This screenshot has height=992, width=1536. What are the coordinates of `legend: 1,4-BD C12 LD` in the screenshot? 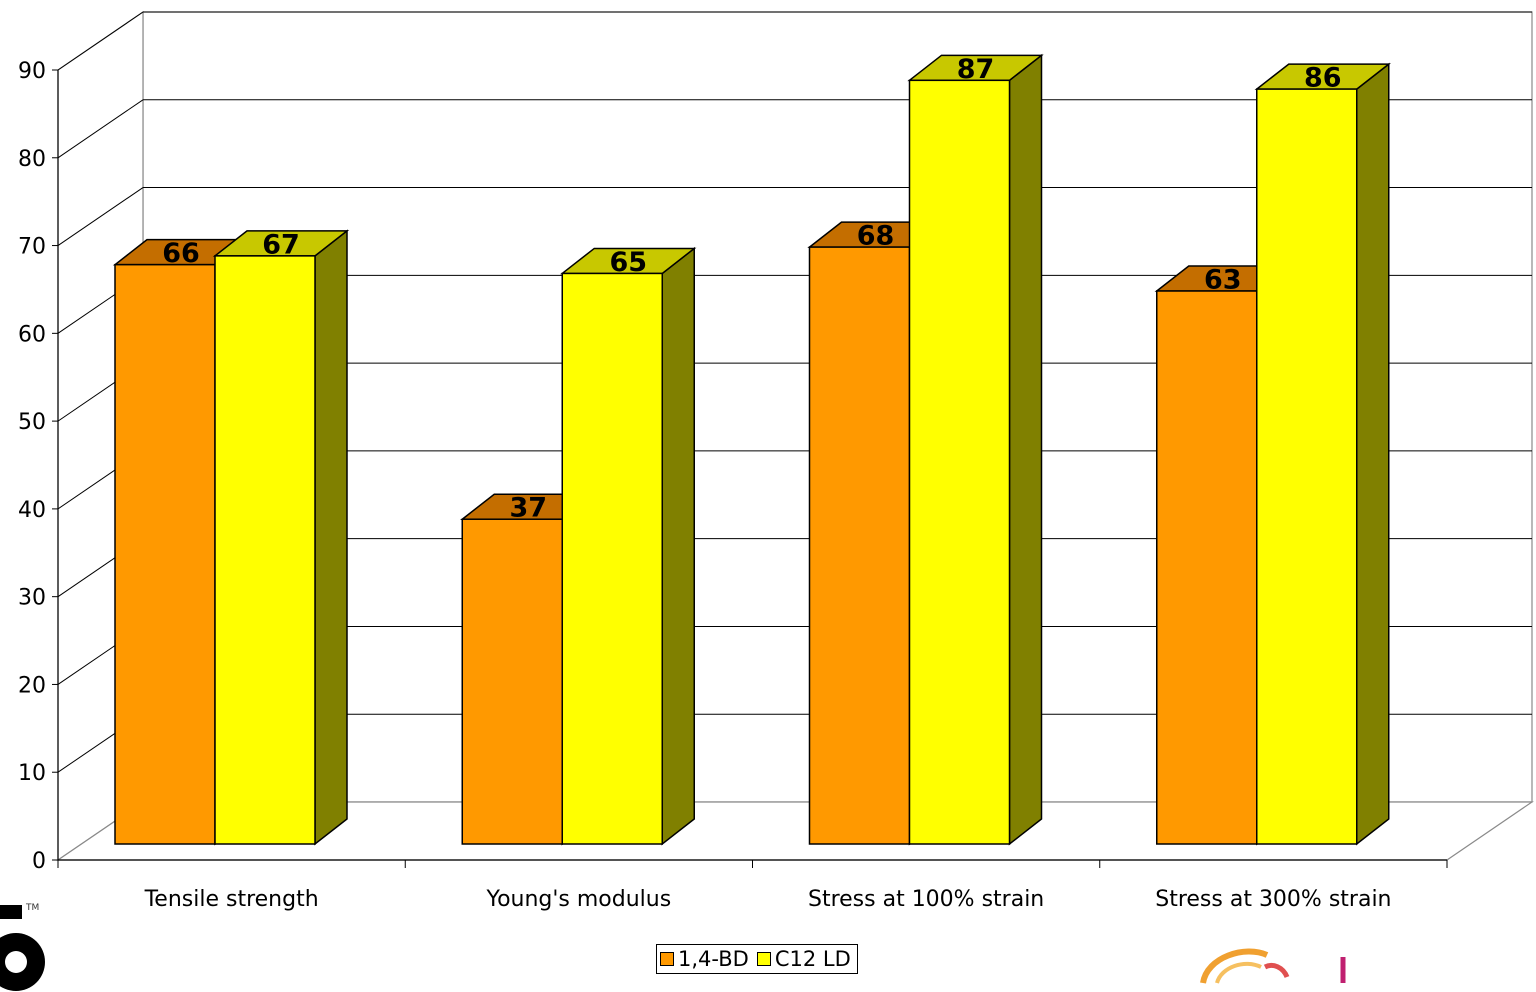 It's located at (757, 959).